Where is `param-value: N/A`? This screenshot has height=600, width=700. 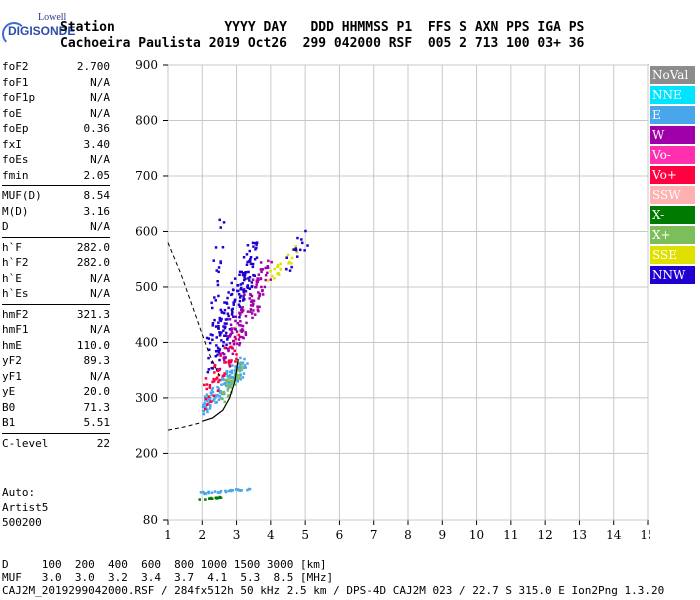 param-value: N/A is located at coordinates (100, 376).